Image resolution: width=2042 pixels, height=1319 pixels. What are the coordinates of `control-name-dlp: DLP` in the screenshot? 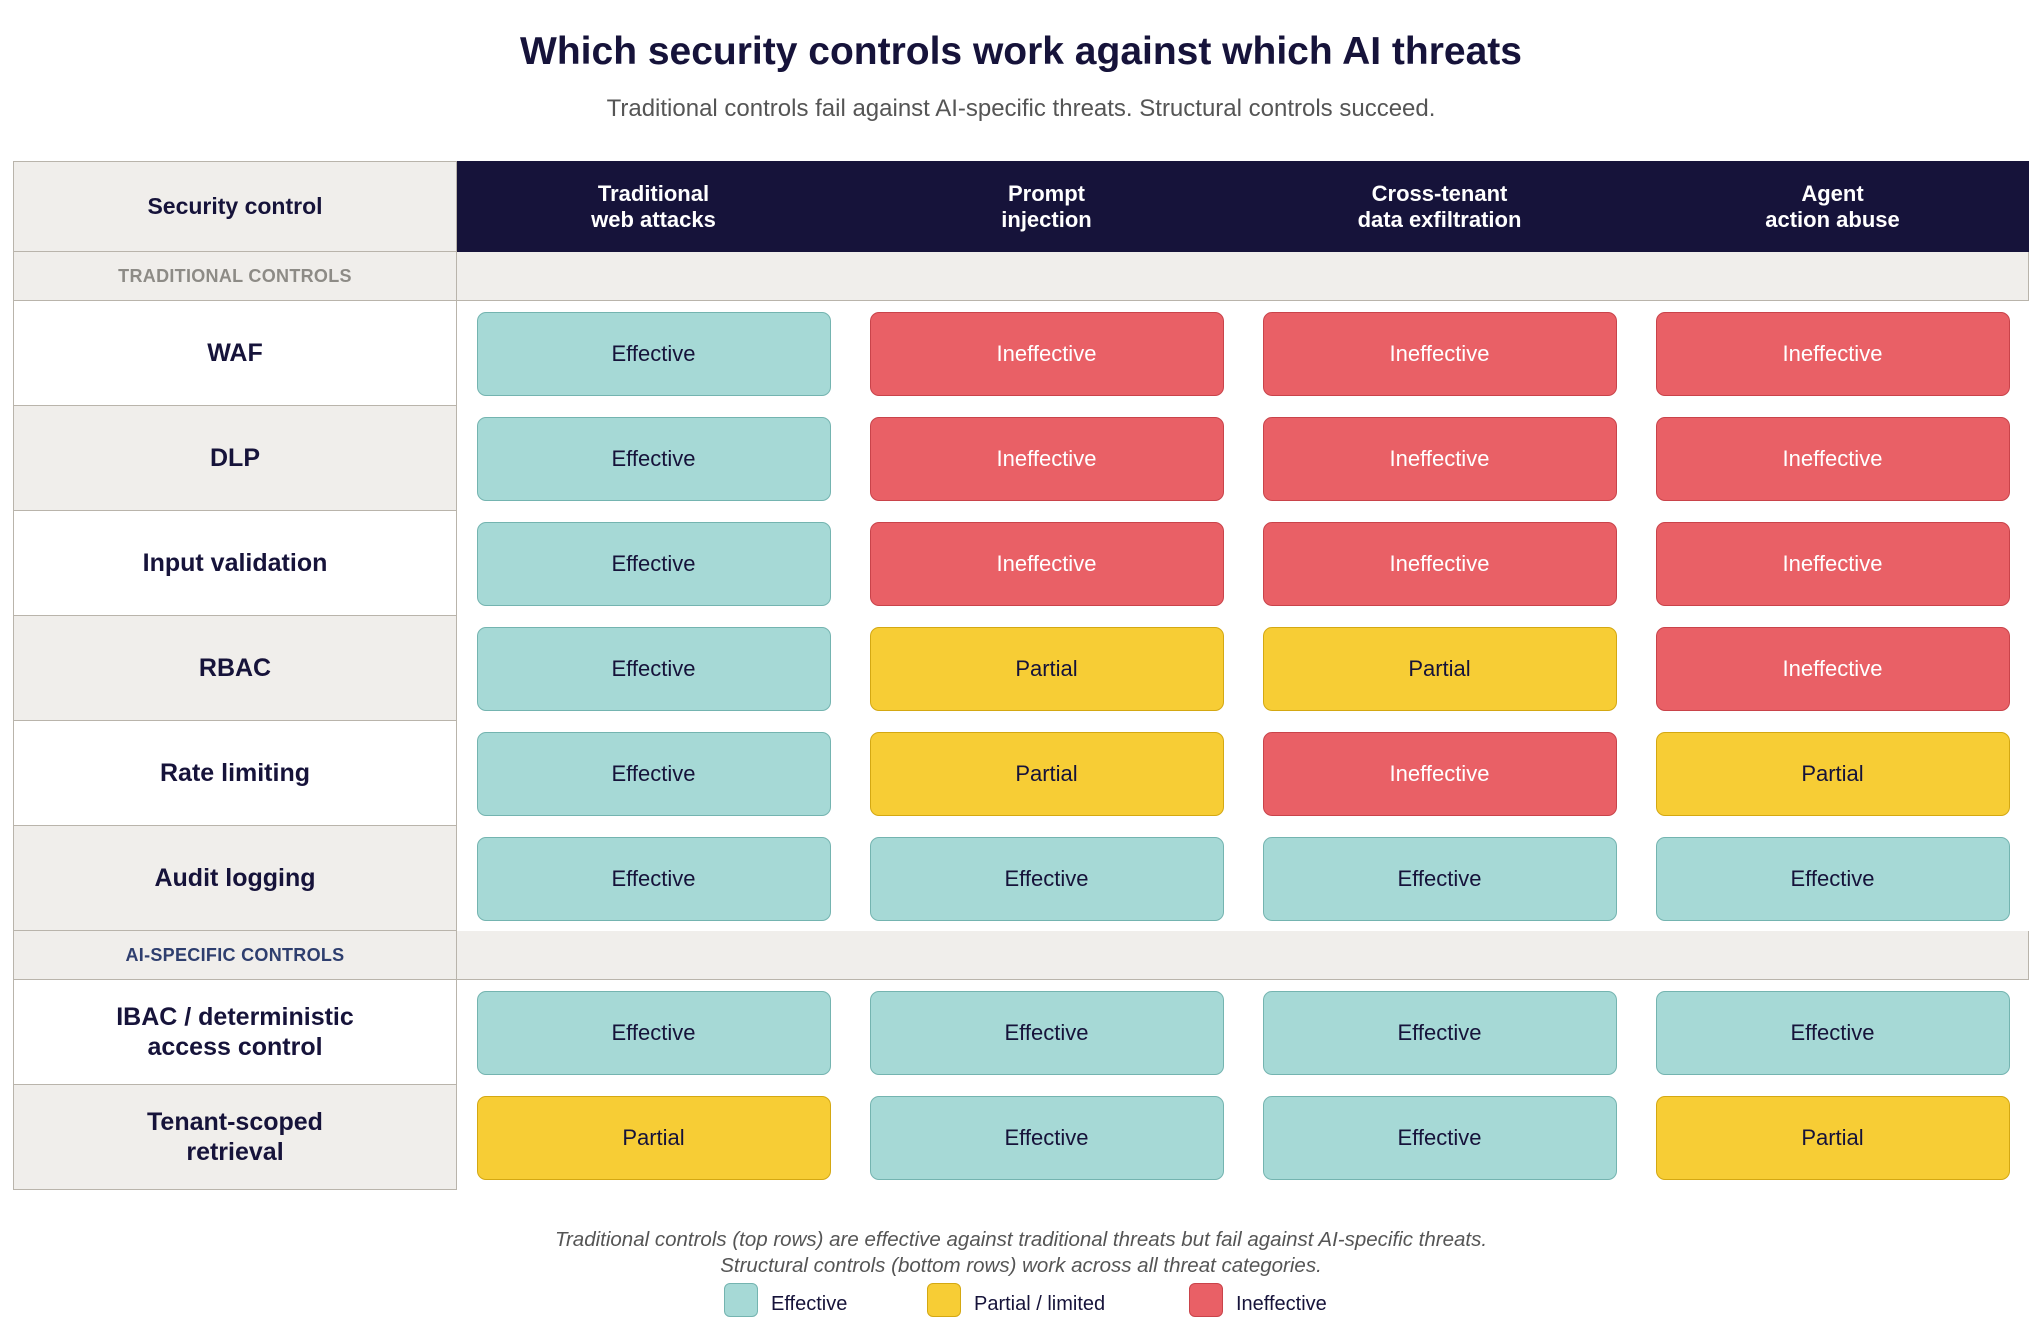 It's located at (235, 458).